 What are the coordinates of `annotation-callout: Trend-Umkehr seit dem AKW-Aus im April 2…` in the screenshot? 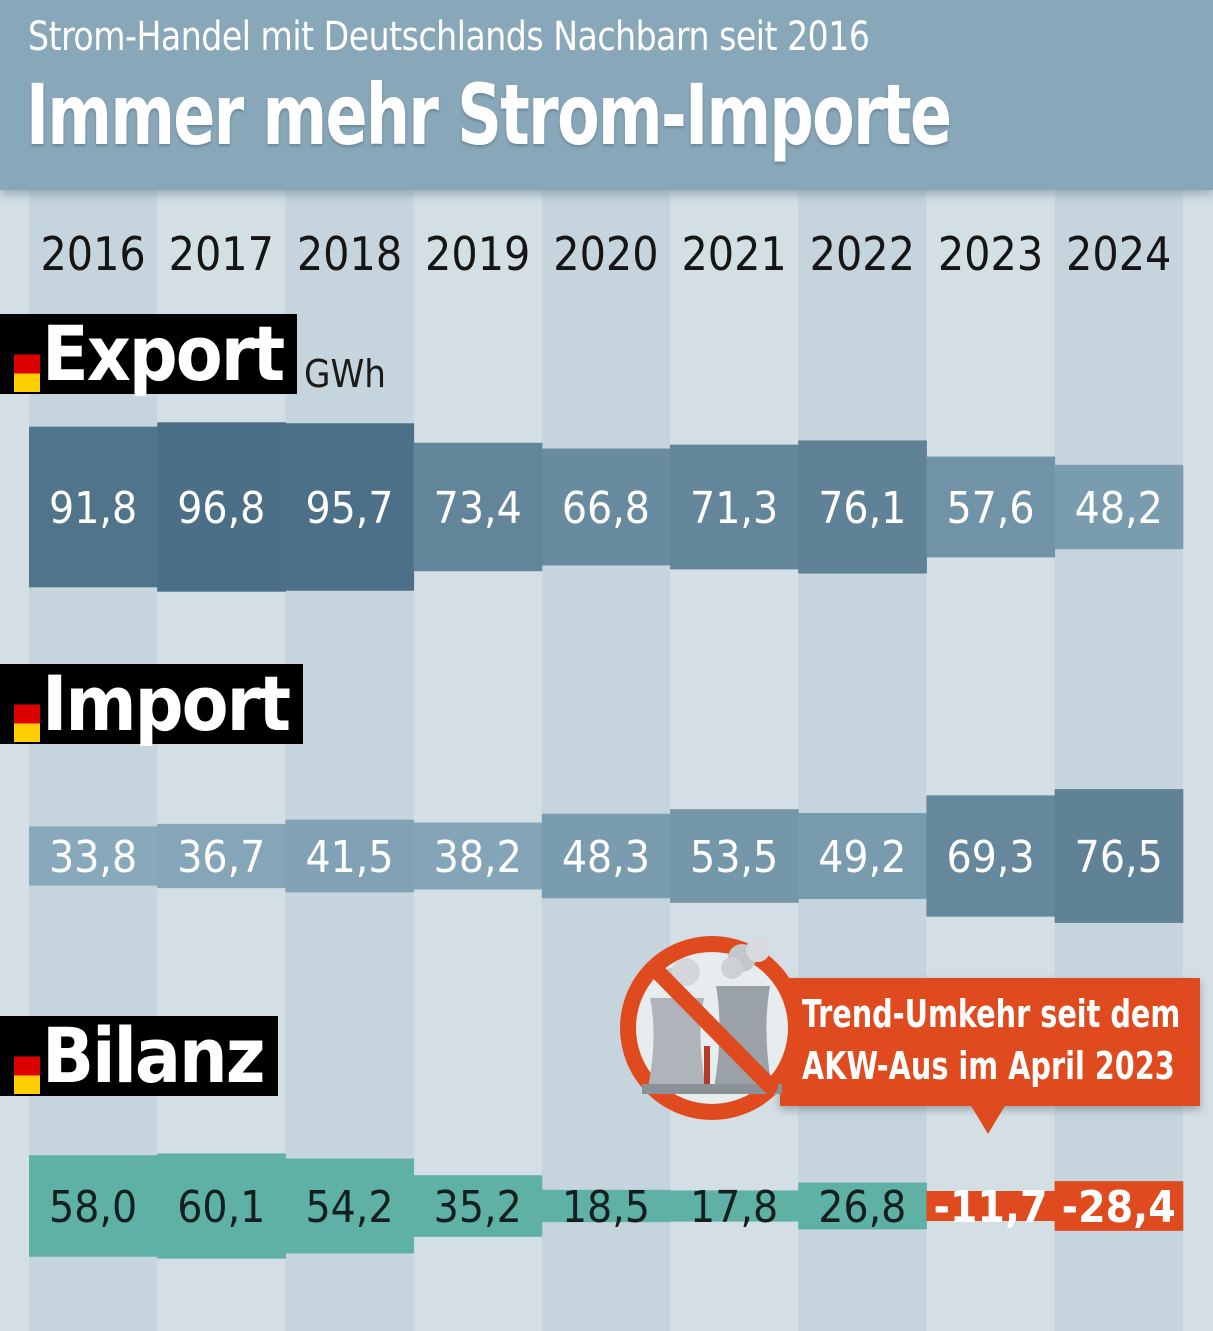 It's located at (990, 1056).